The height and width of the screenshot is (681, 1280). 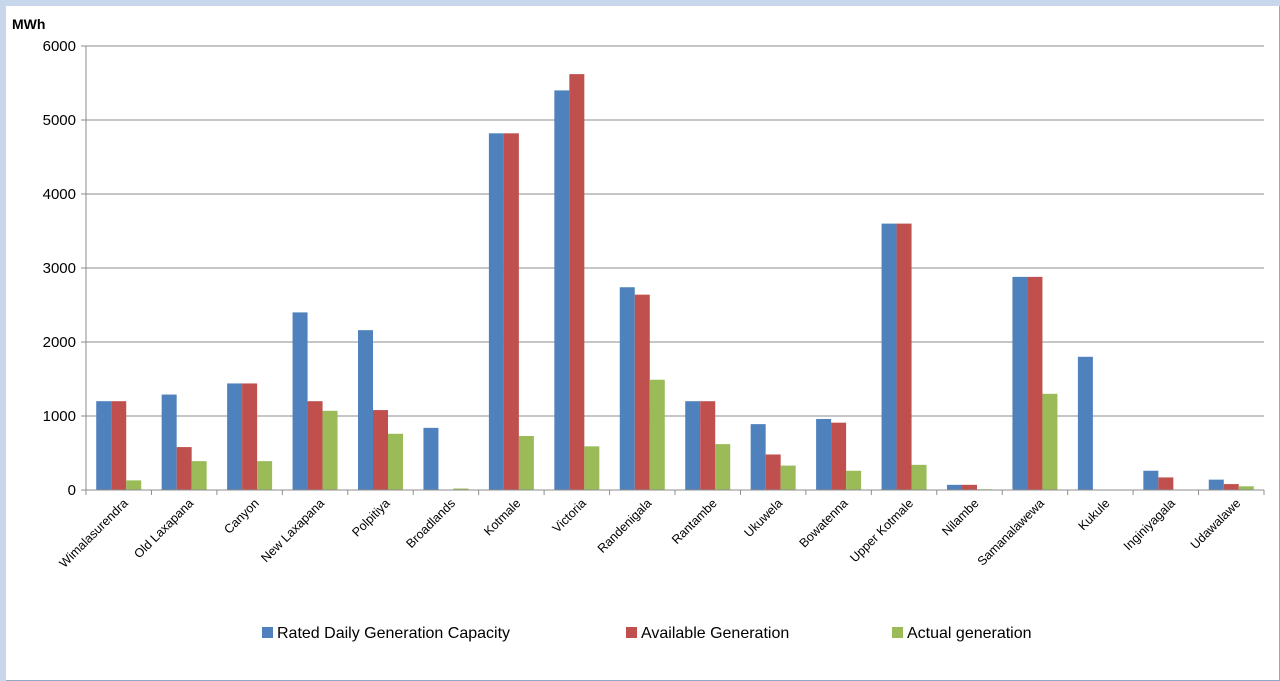 What do you see at coordinates (694, 521) in the screenshot?
I see `x-category-label: Rantambe` at bounding box center [694, 521].